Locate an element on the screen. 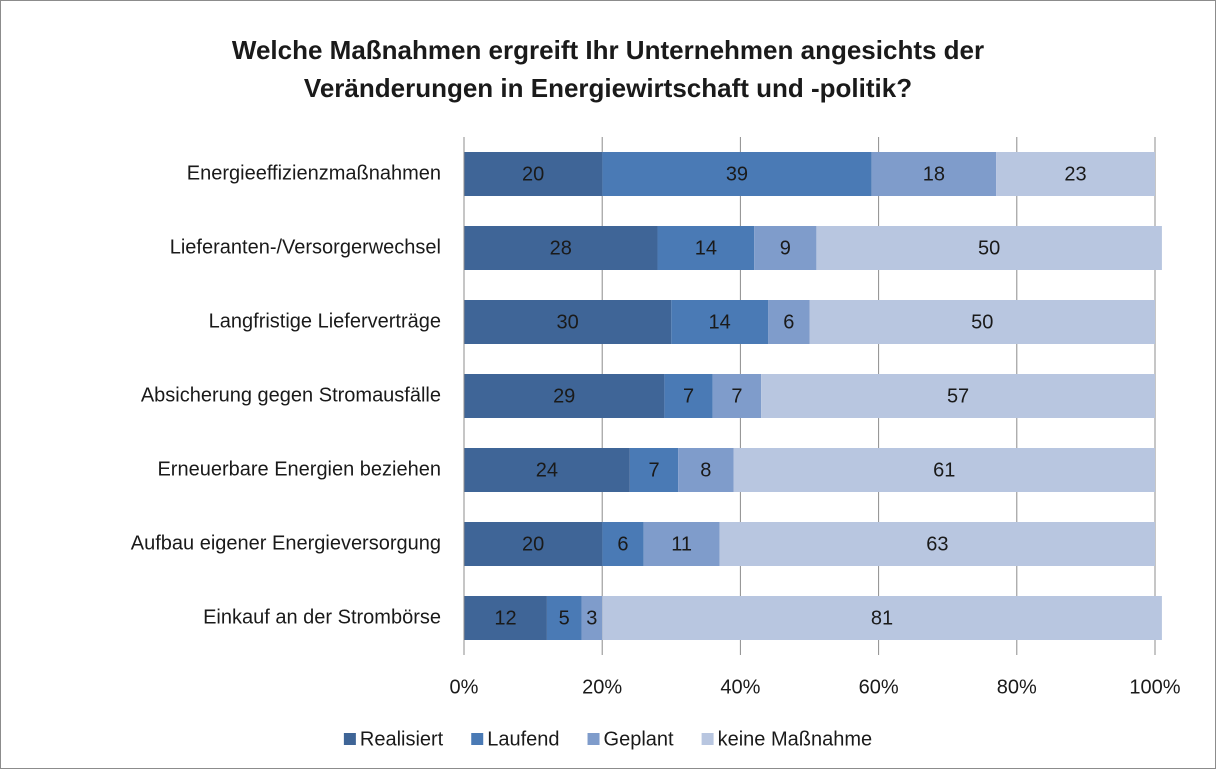  legend-label: Laufend is located at coordinates (523, 739).